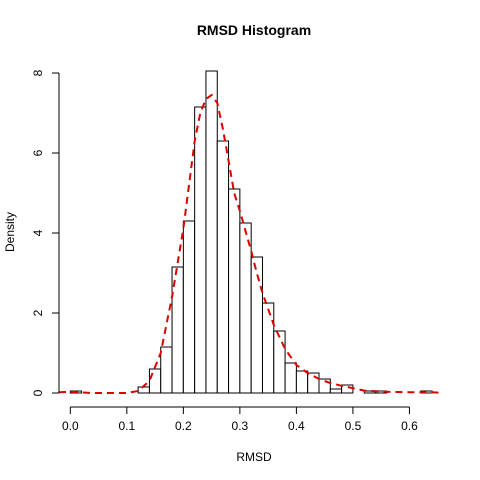  What do you see at coordinates (38, 312) in the screenshot?
I see `y-tick-label: 2` at bounding box center [38, 312].